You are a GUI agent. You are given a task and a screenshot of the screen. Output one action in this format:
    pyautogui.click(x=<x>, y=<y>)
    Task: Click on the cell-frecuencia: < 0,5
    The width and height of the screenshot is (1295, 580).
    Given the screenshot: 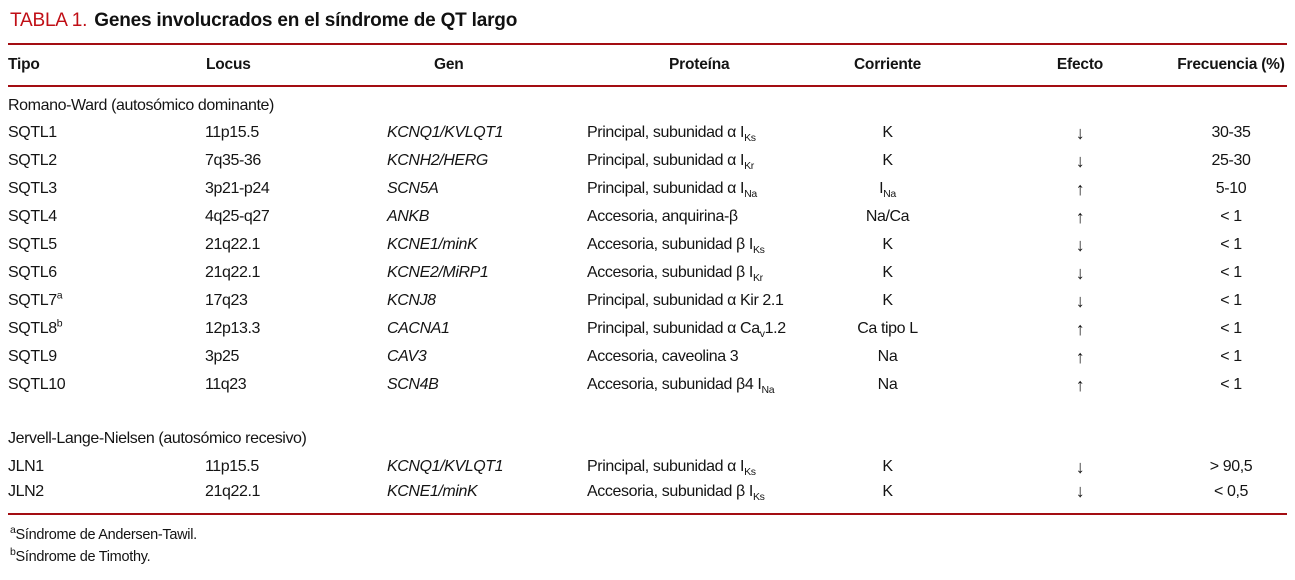 What is the action you would take?
    pyautogui.click(x=1231, y=491)
    